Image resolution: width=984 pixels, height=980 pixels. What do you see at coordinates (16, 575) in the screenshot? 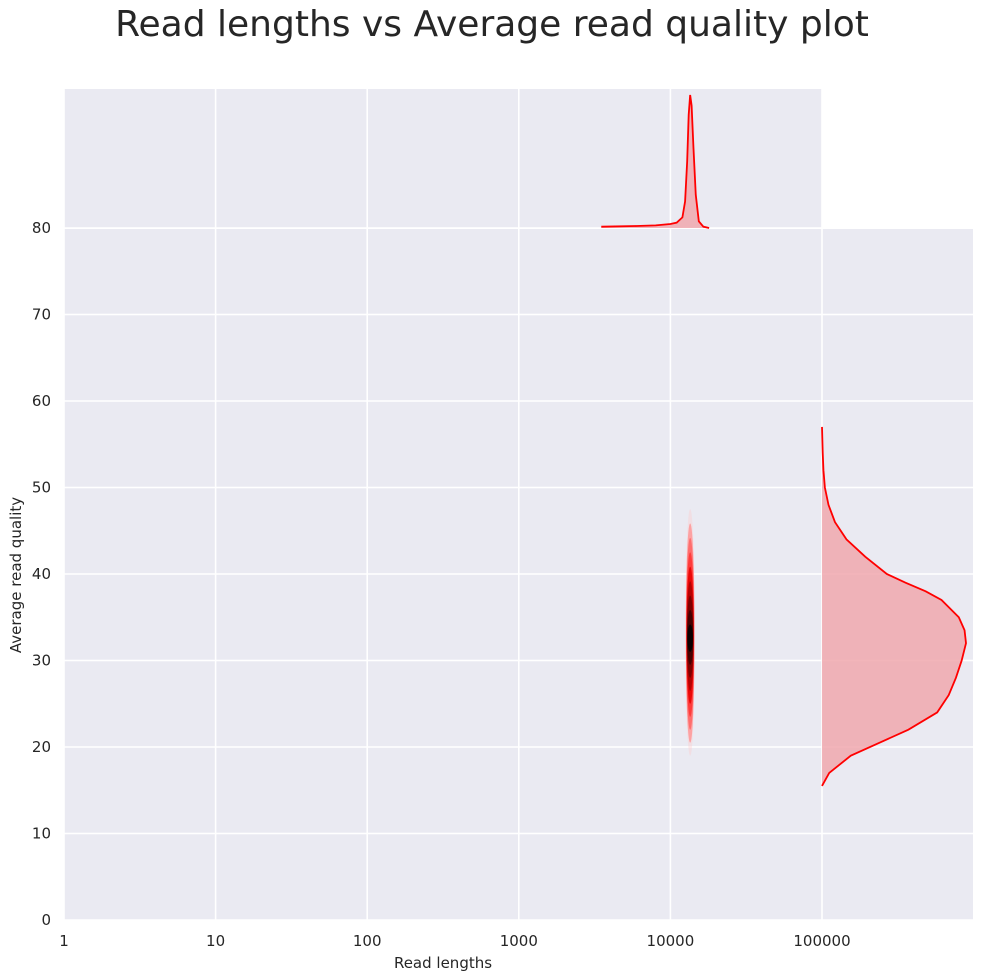
I see `y-axis-label: Average read quality` at bounding box center [16, 575].